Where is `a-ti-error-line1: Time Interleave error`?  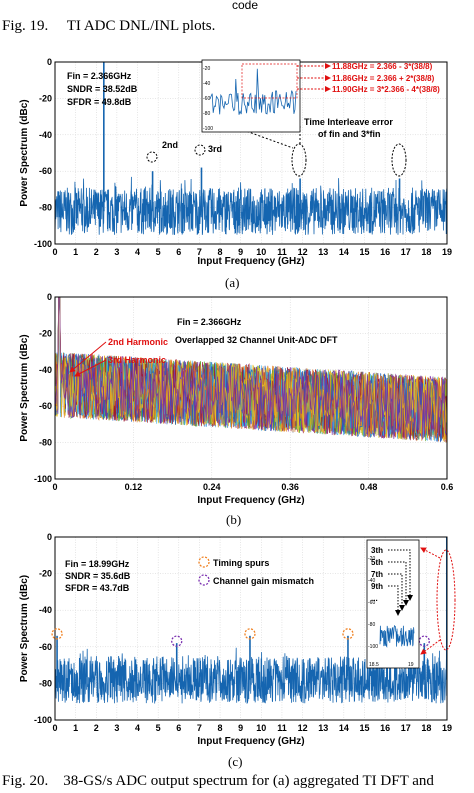 a-ti-error-line1: Time Interleave error is located at coordinates (348, 122).